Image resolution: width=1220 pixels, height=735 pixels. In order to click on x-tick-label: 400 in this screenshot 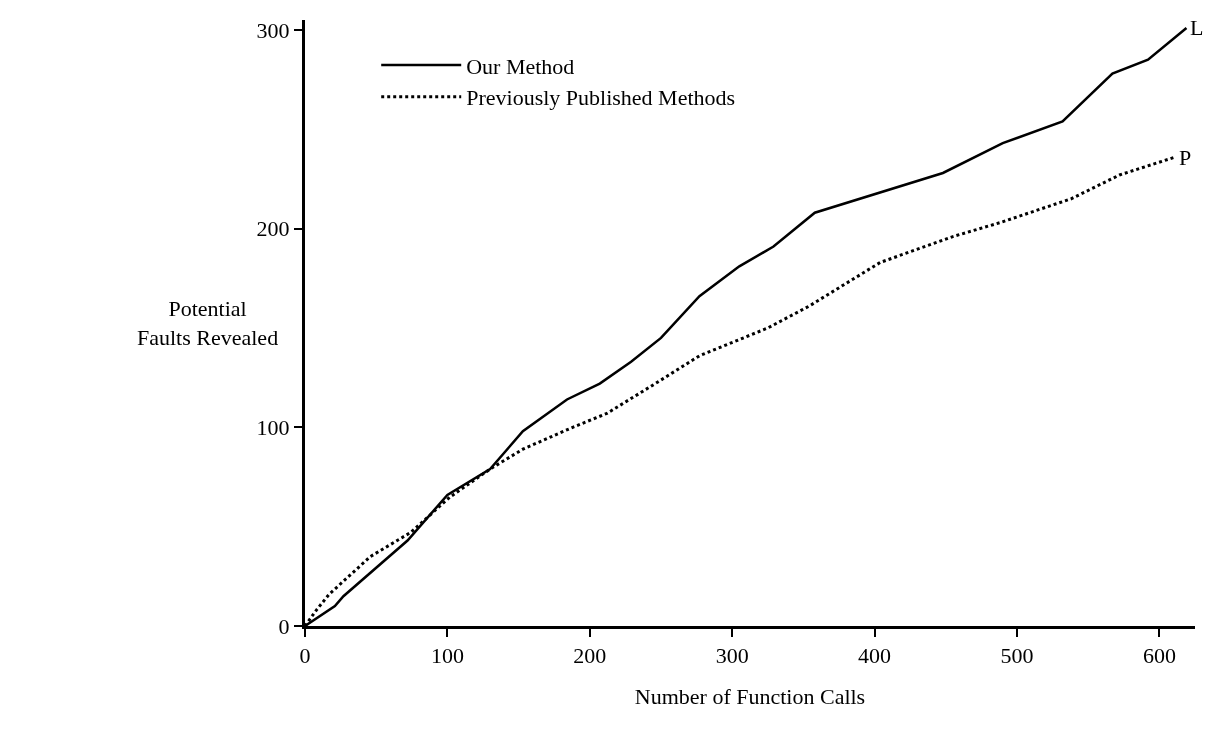, I will do `click(875, 656)`.